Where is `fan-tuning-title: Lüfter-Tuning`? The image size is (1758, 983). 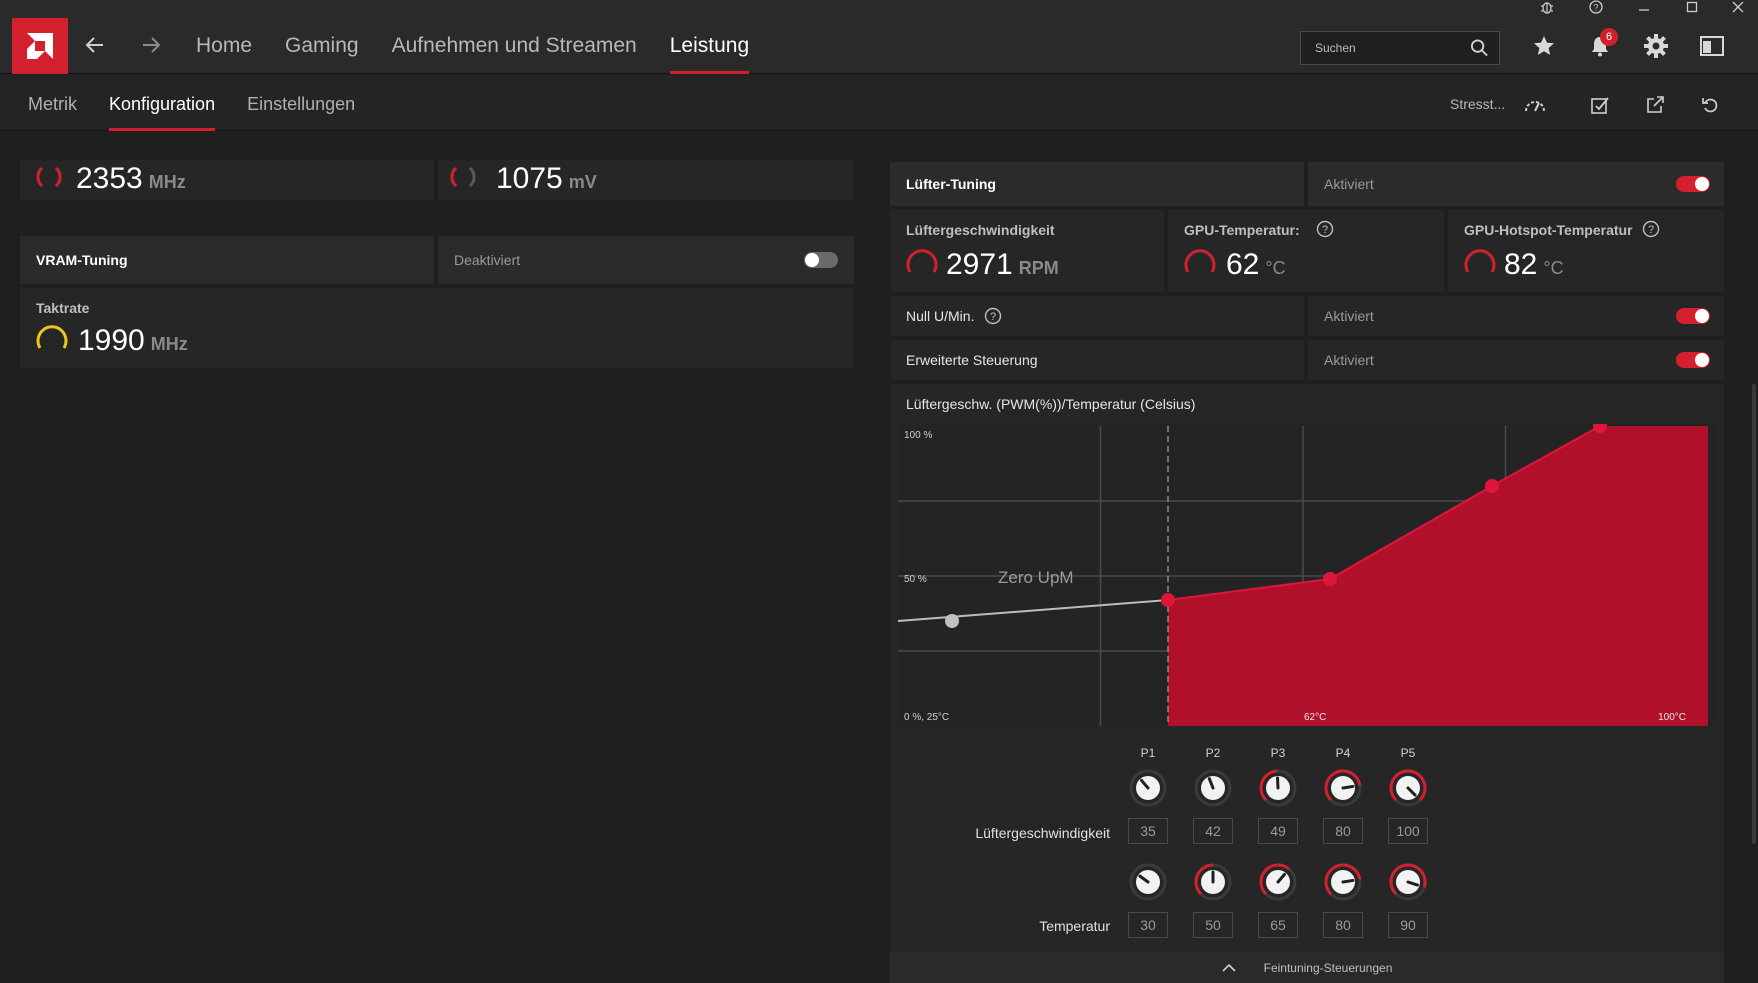
fan-tuning-title: Lüfter-Tuning is located at coordinates (951, 184).